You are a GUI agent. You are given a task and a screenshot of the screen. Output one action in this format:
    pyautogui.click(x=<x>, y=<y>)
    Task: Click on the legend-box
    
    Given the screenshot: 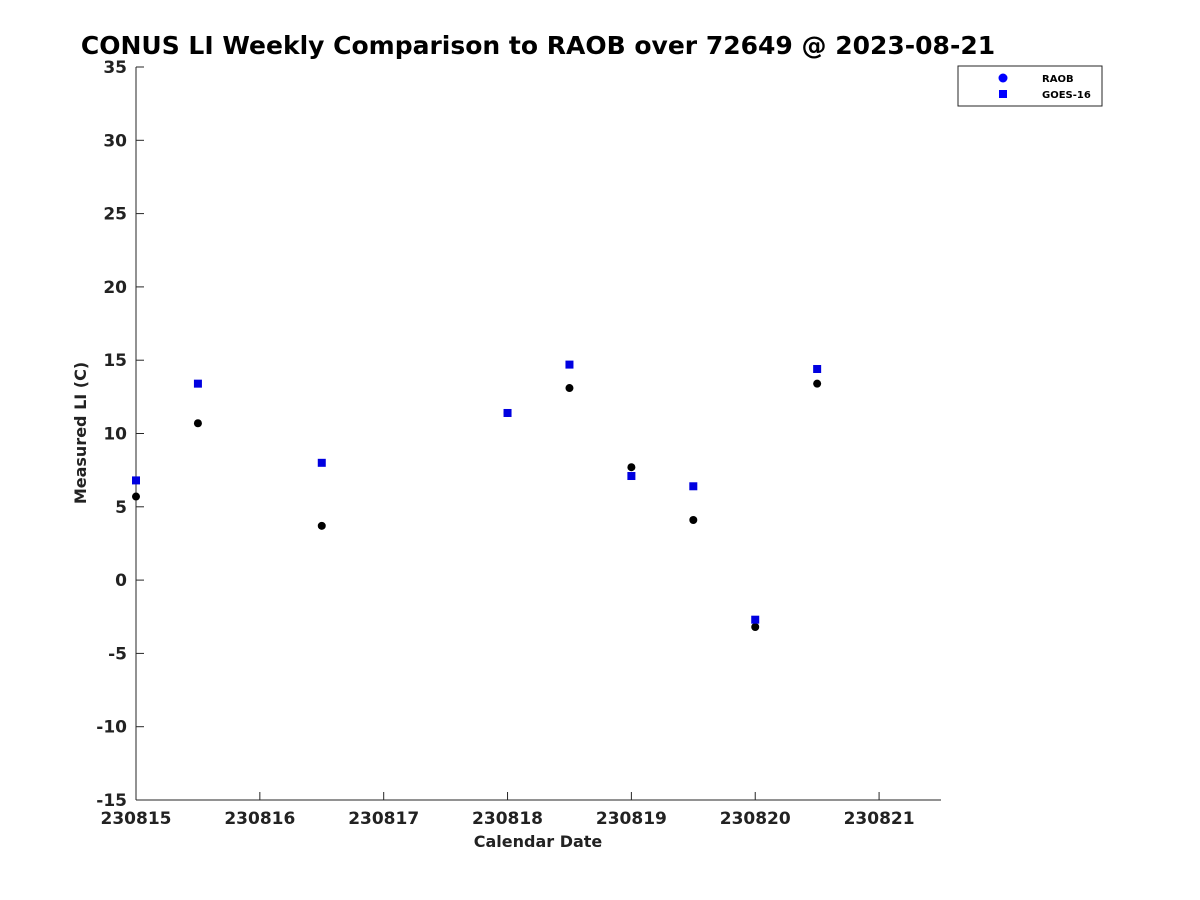 What is the action you would take?
    pyautogui.click(x=1030, y=86)
    